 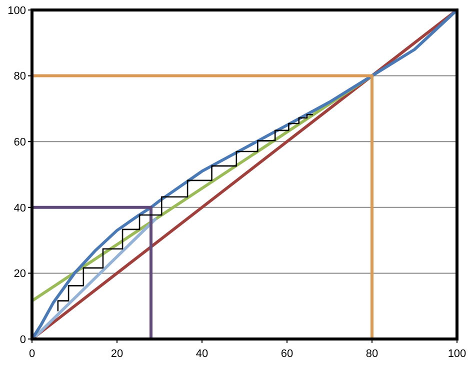 What do you see at coordinates (457, 354) in the screenshot?
I see `x-tick-label: 100` at bounding box center [457, 354].